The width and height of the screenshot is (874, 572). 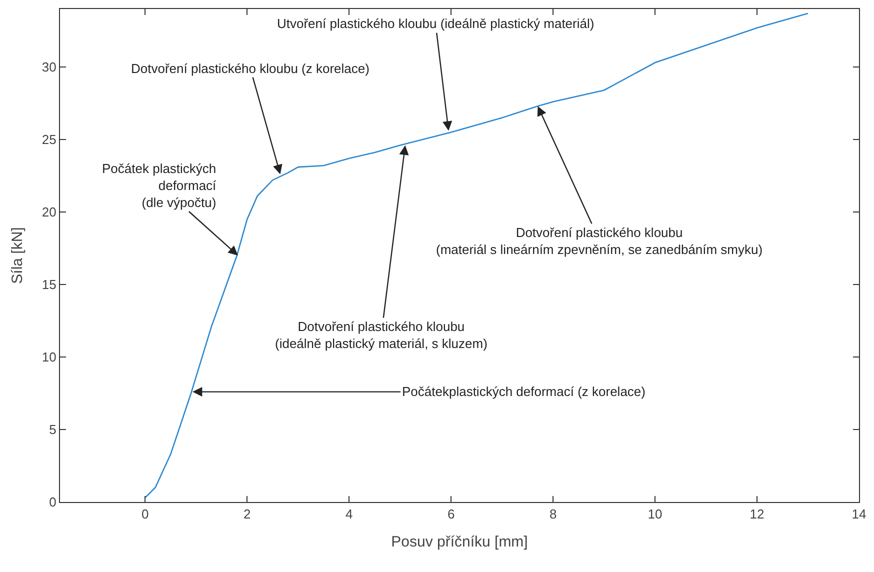 What do you see at coordinates (655, 514) in the screenshot?
I see `x-tick-label: 10` at bounding box center [655, 514].